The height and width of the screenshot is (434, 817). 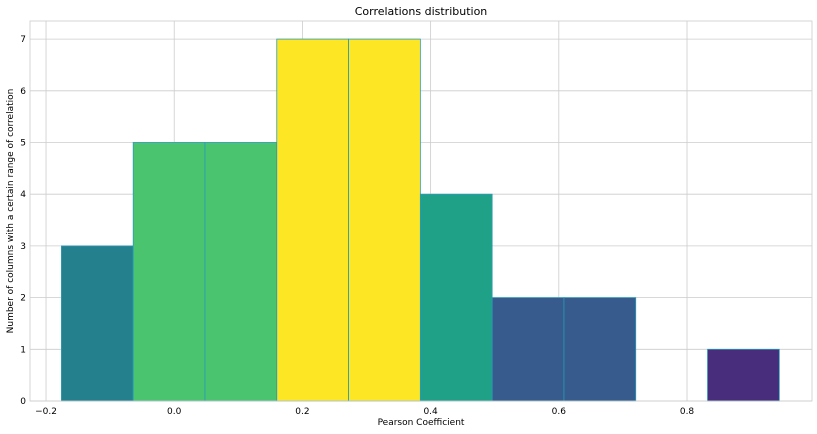 What do you see at coordinates (23, 143) in the screenshot?
I see `y-tick-label: 5` at bounding box center [23, 143].